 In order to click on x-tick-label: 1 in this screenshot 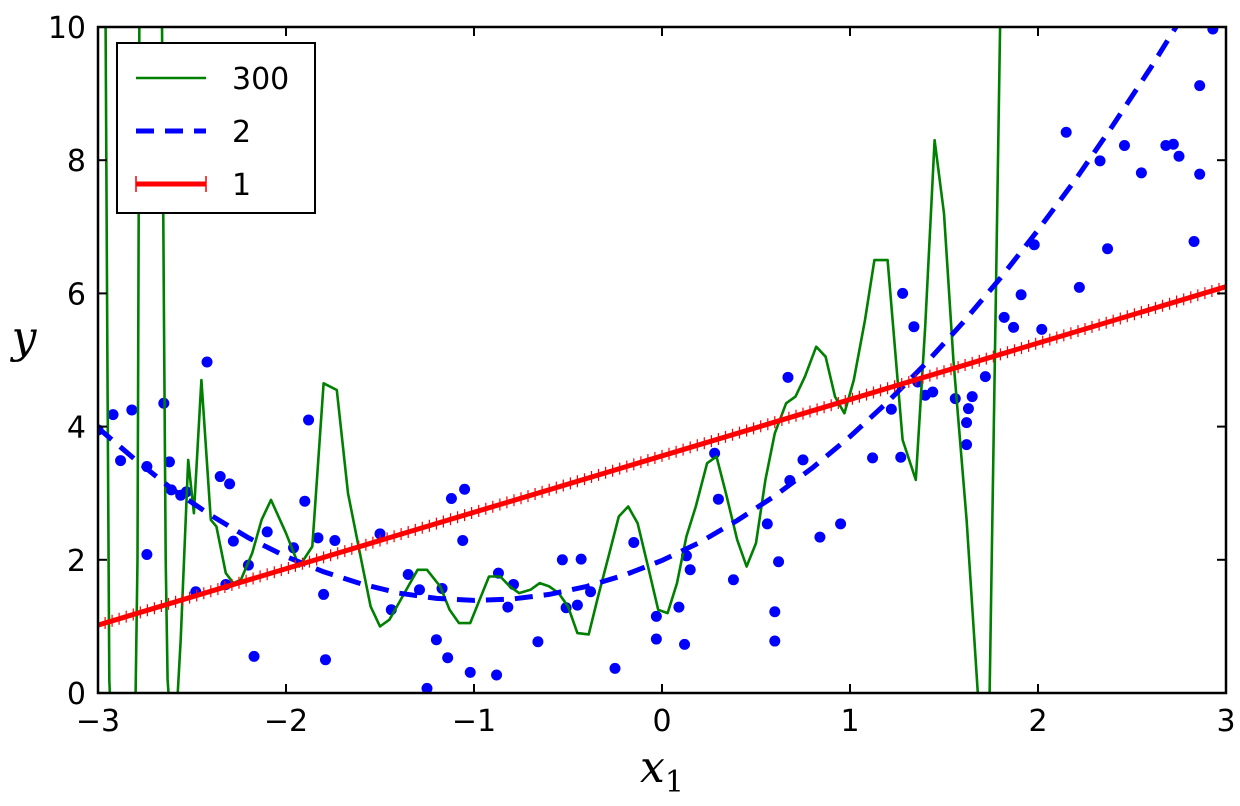, I will do `click(849, 721)`.